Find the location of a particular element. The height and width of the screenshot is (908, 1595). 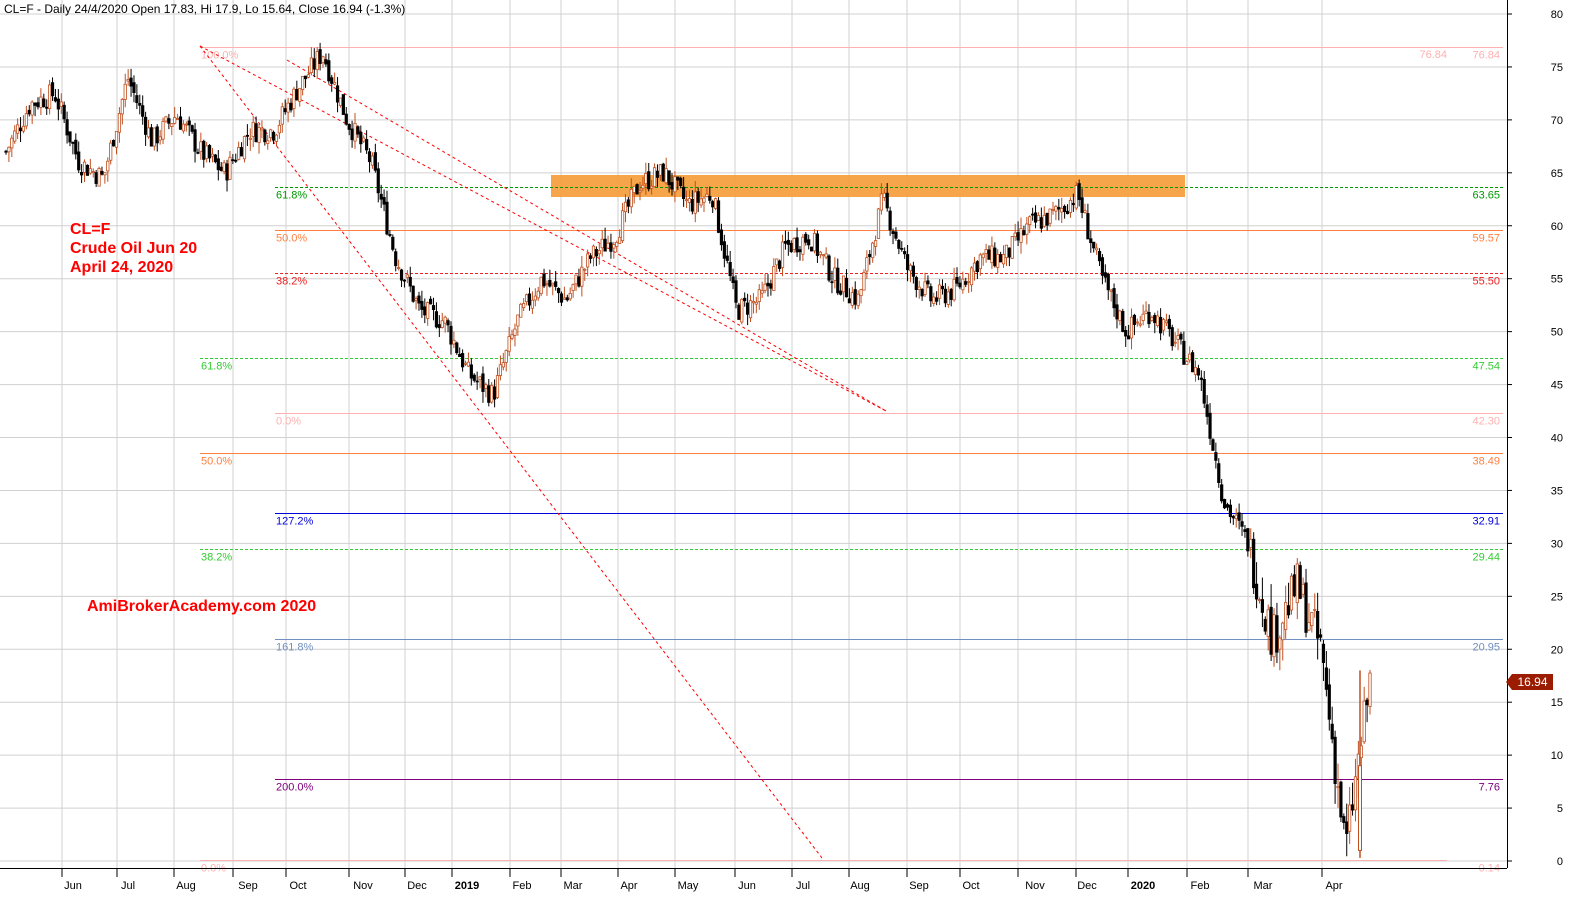

last-price-tag: 16.94 is located at coordinates (1529, 682).